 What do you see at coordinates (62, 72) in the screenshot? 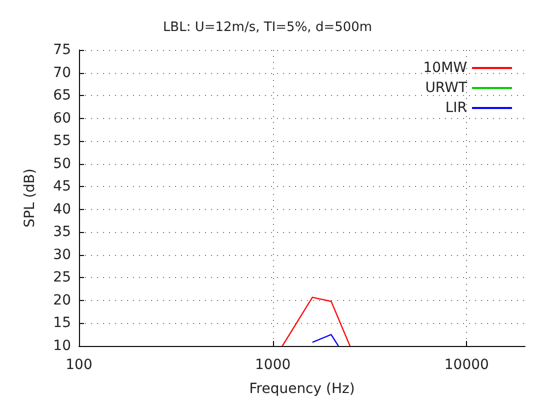
I see `y-tick-label: 70` at bounding box center [62, 72].